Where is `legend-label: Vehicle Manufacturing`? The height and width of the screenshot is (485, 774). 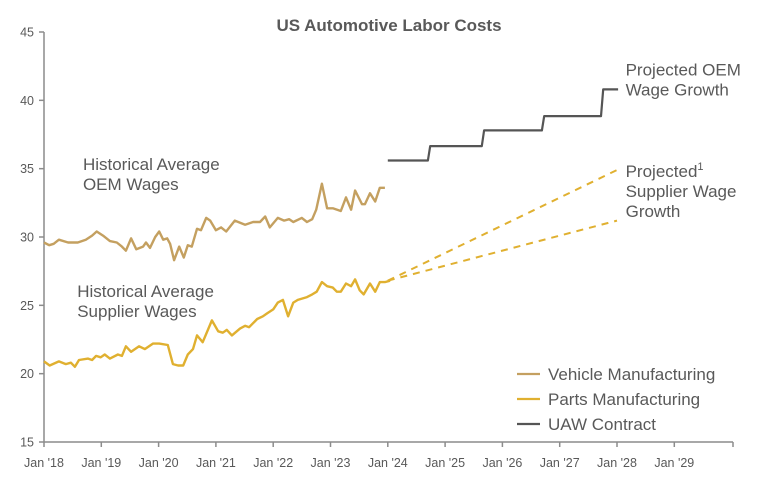
legend-label: Vehicle Manufacturing is located at coordinates (631, 374).